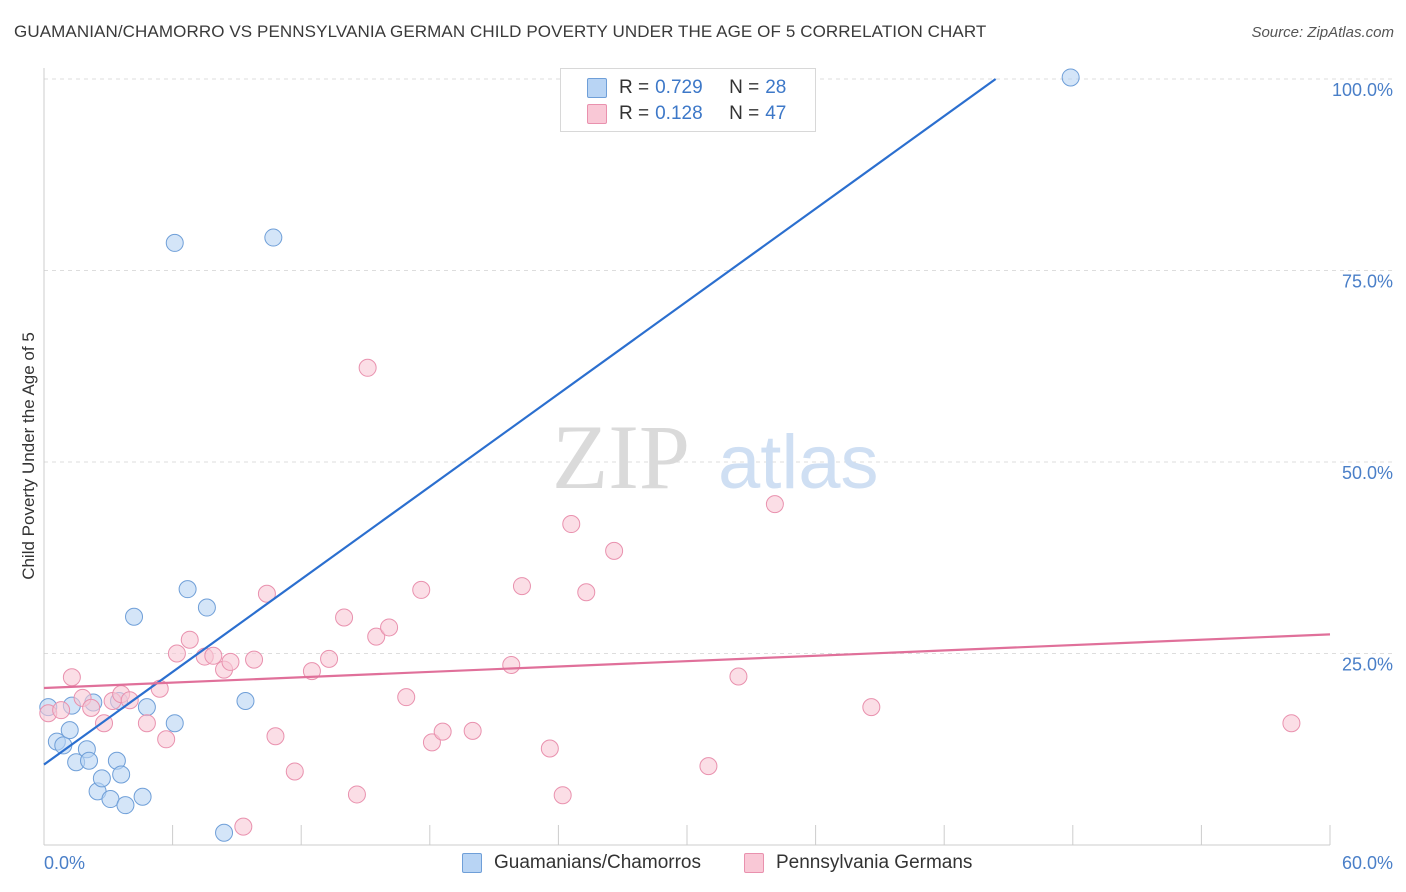 This screenshot has height=892, width=1406. Describe the element at coordinates (597, 862) in the screenshot. I see `bottom-legend-label: Guamanians/Chamorros` at that location.